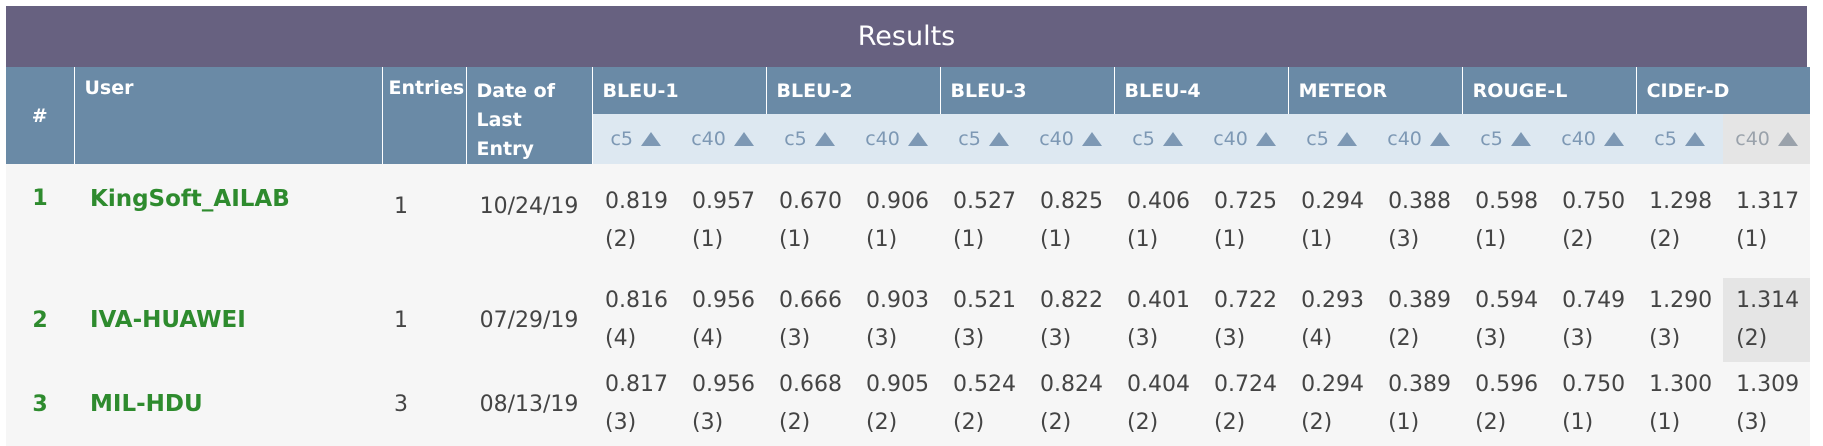 The image size is (1823, 446). I want to click on sort-bleu-4-c40: c40, so click(1245, 139).